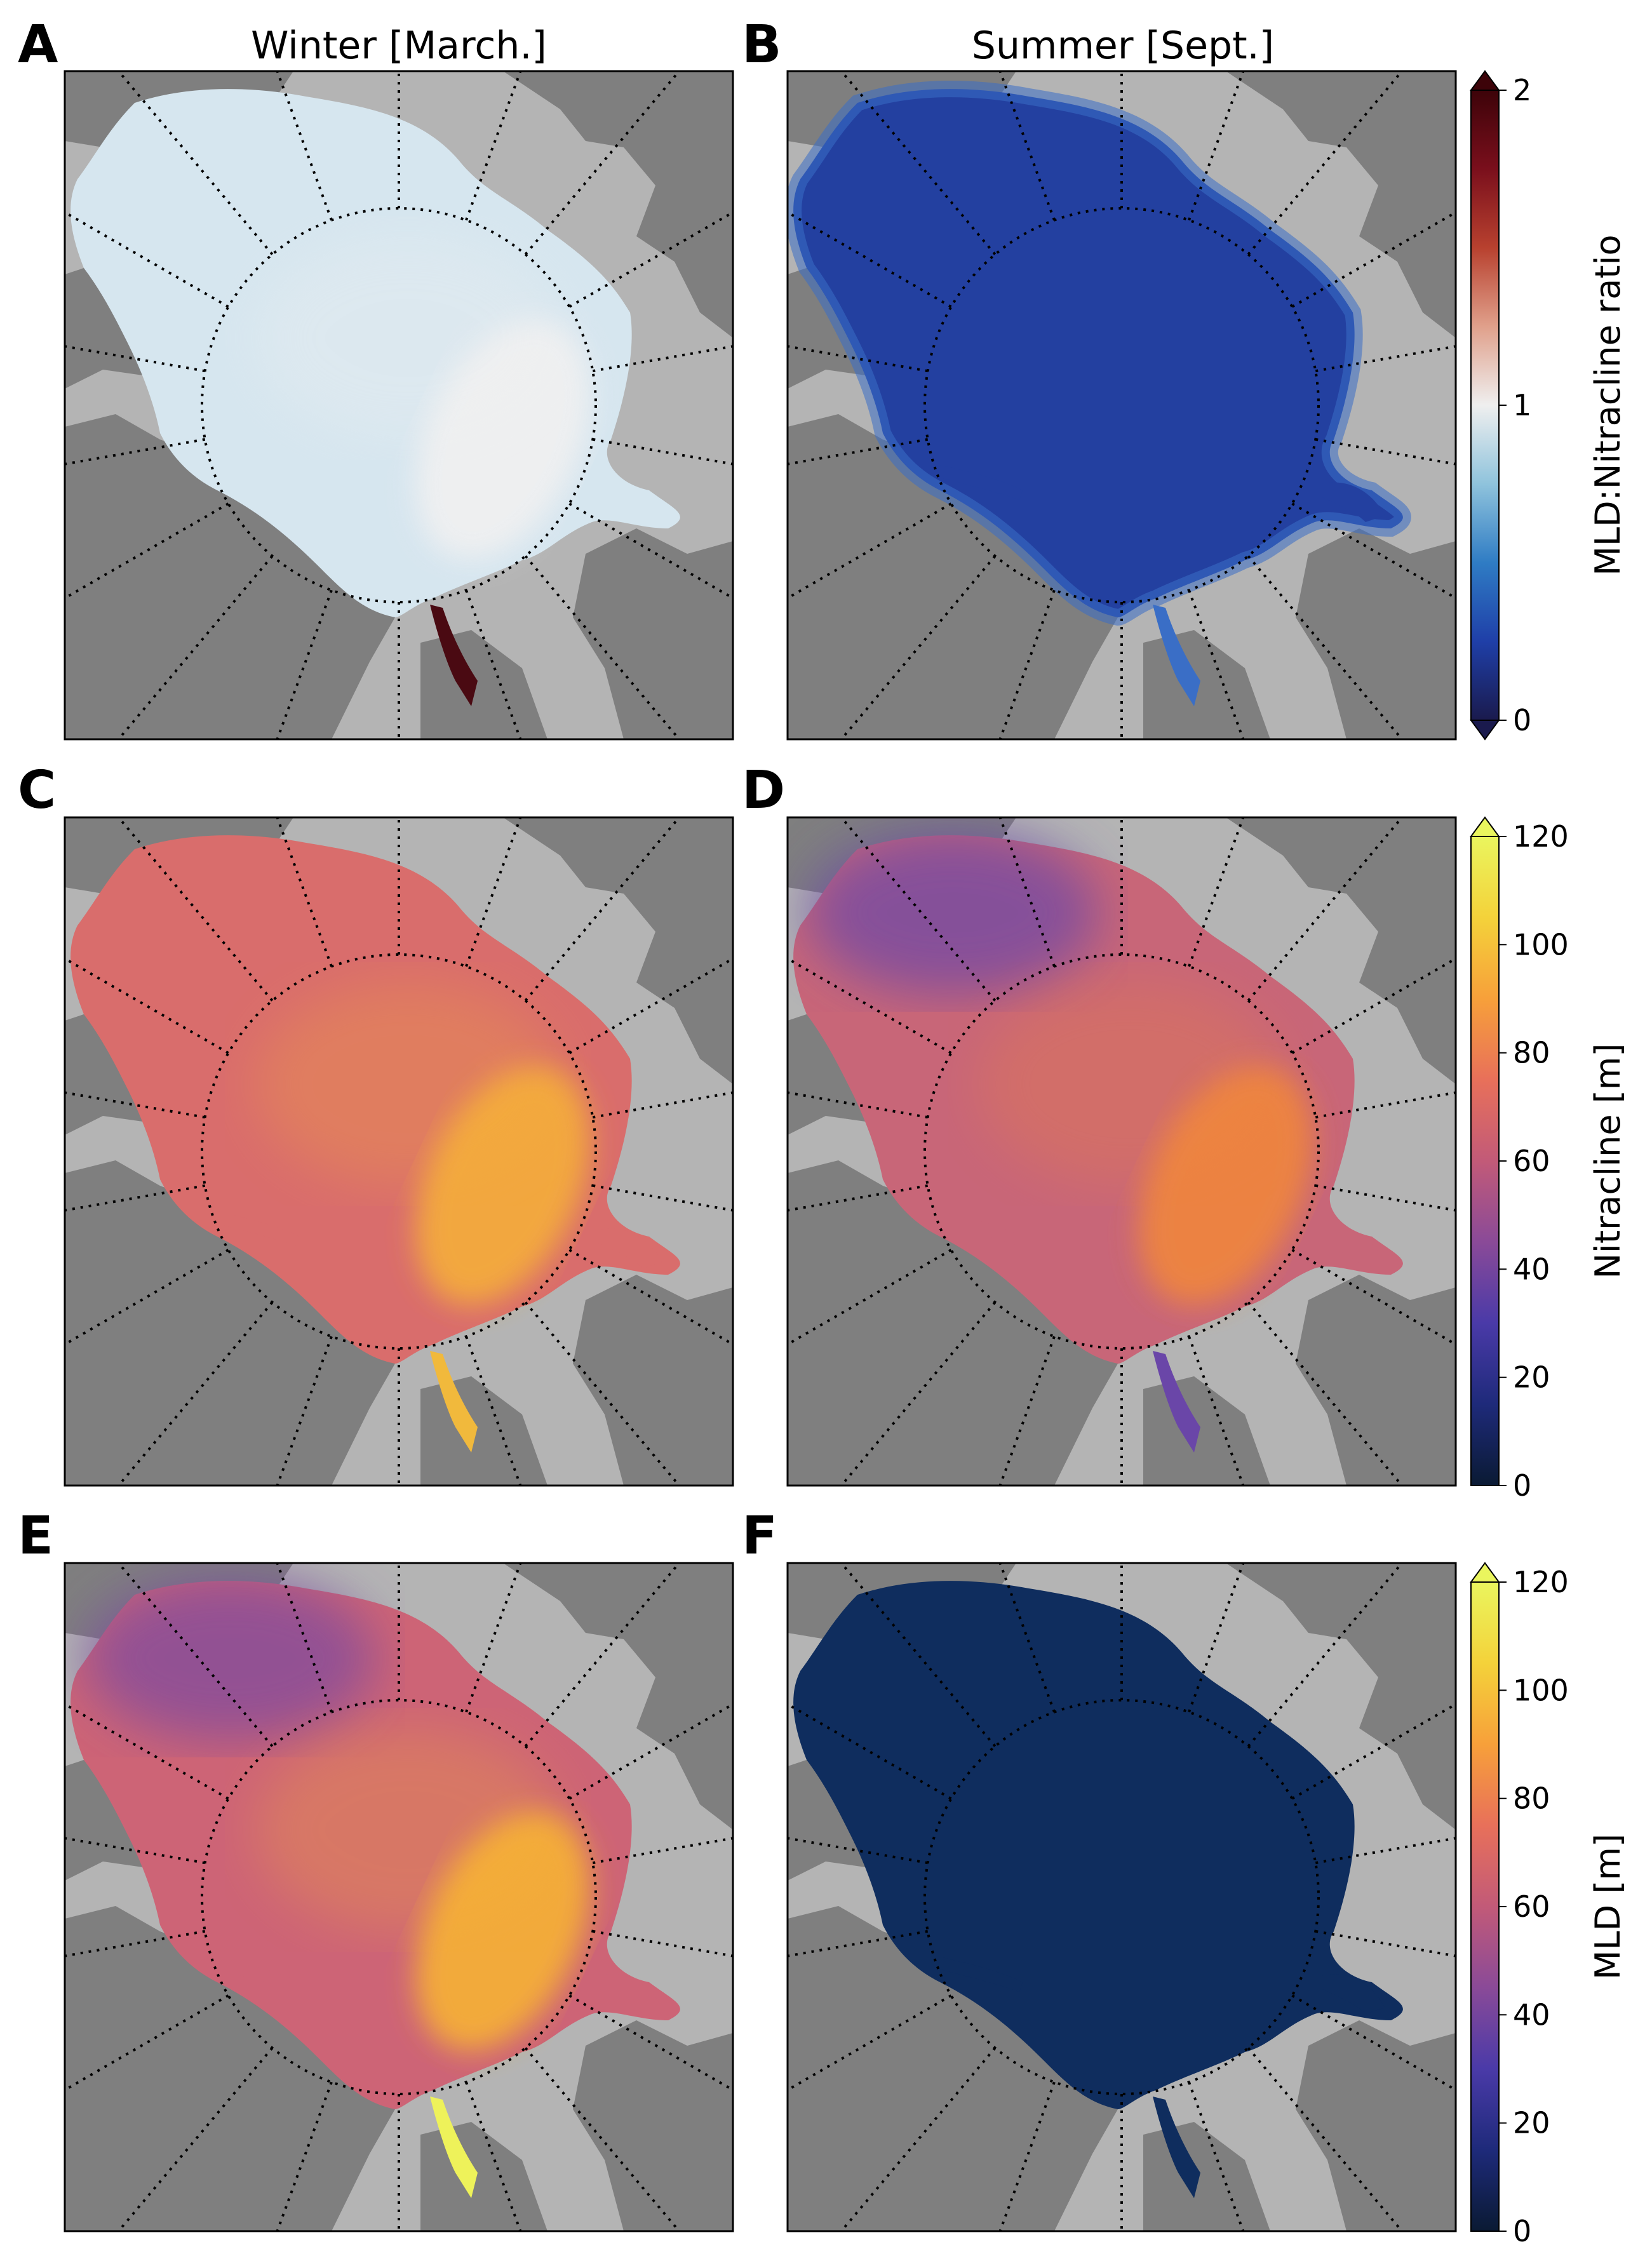 The width and height of the screenshot is (1645, 2268). I want to click on column-title-summer: Summer [Sept.], so click(1123, 45).